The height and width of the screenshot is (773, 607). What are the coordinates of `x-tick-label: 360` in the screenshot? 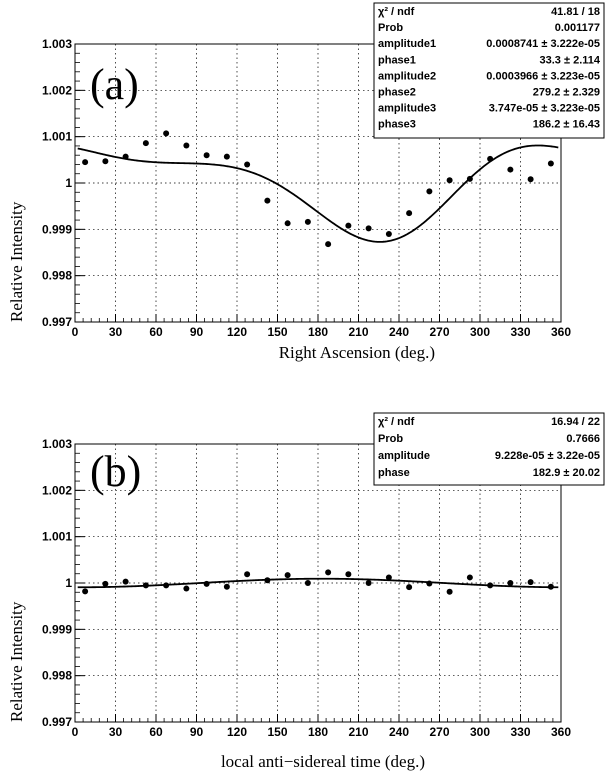 It's located at (561, 732).